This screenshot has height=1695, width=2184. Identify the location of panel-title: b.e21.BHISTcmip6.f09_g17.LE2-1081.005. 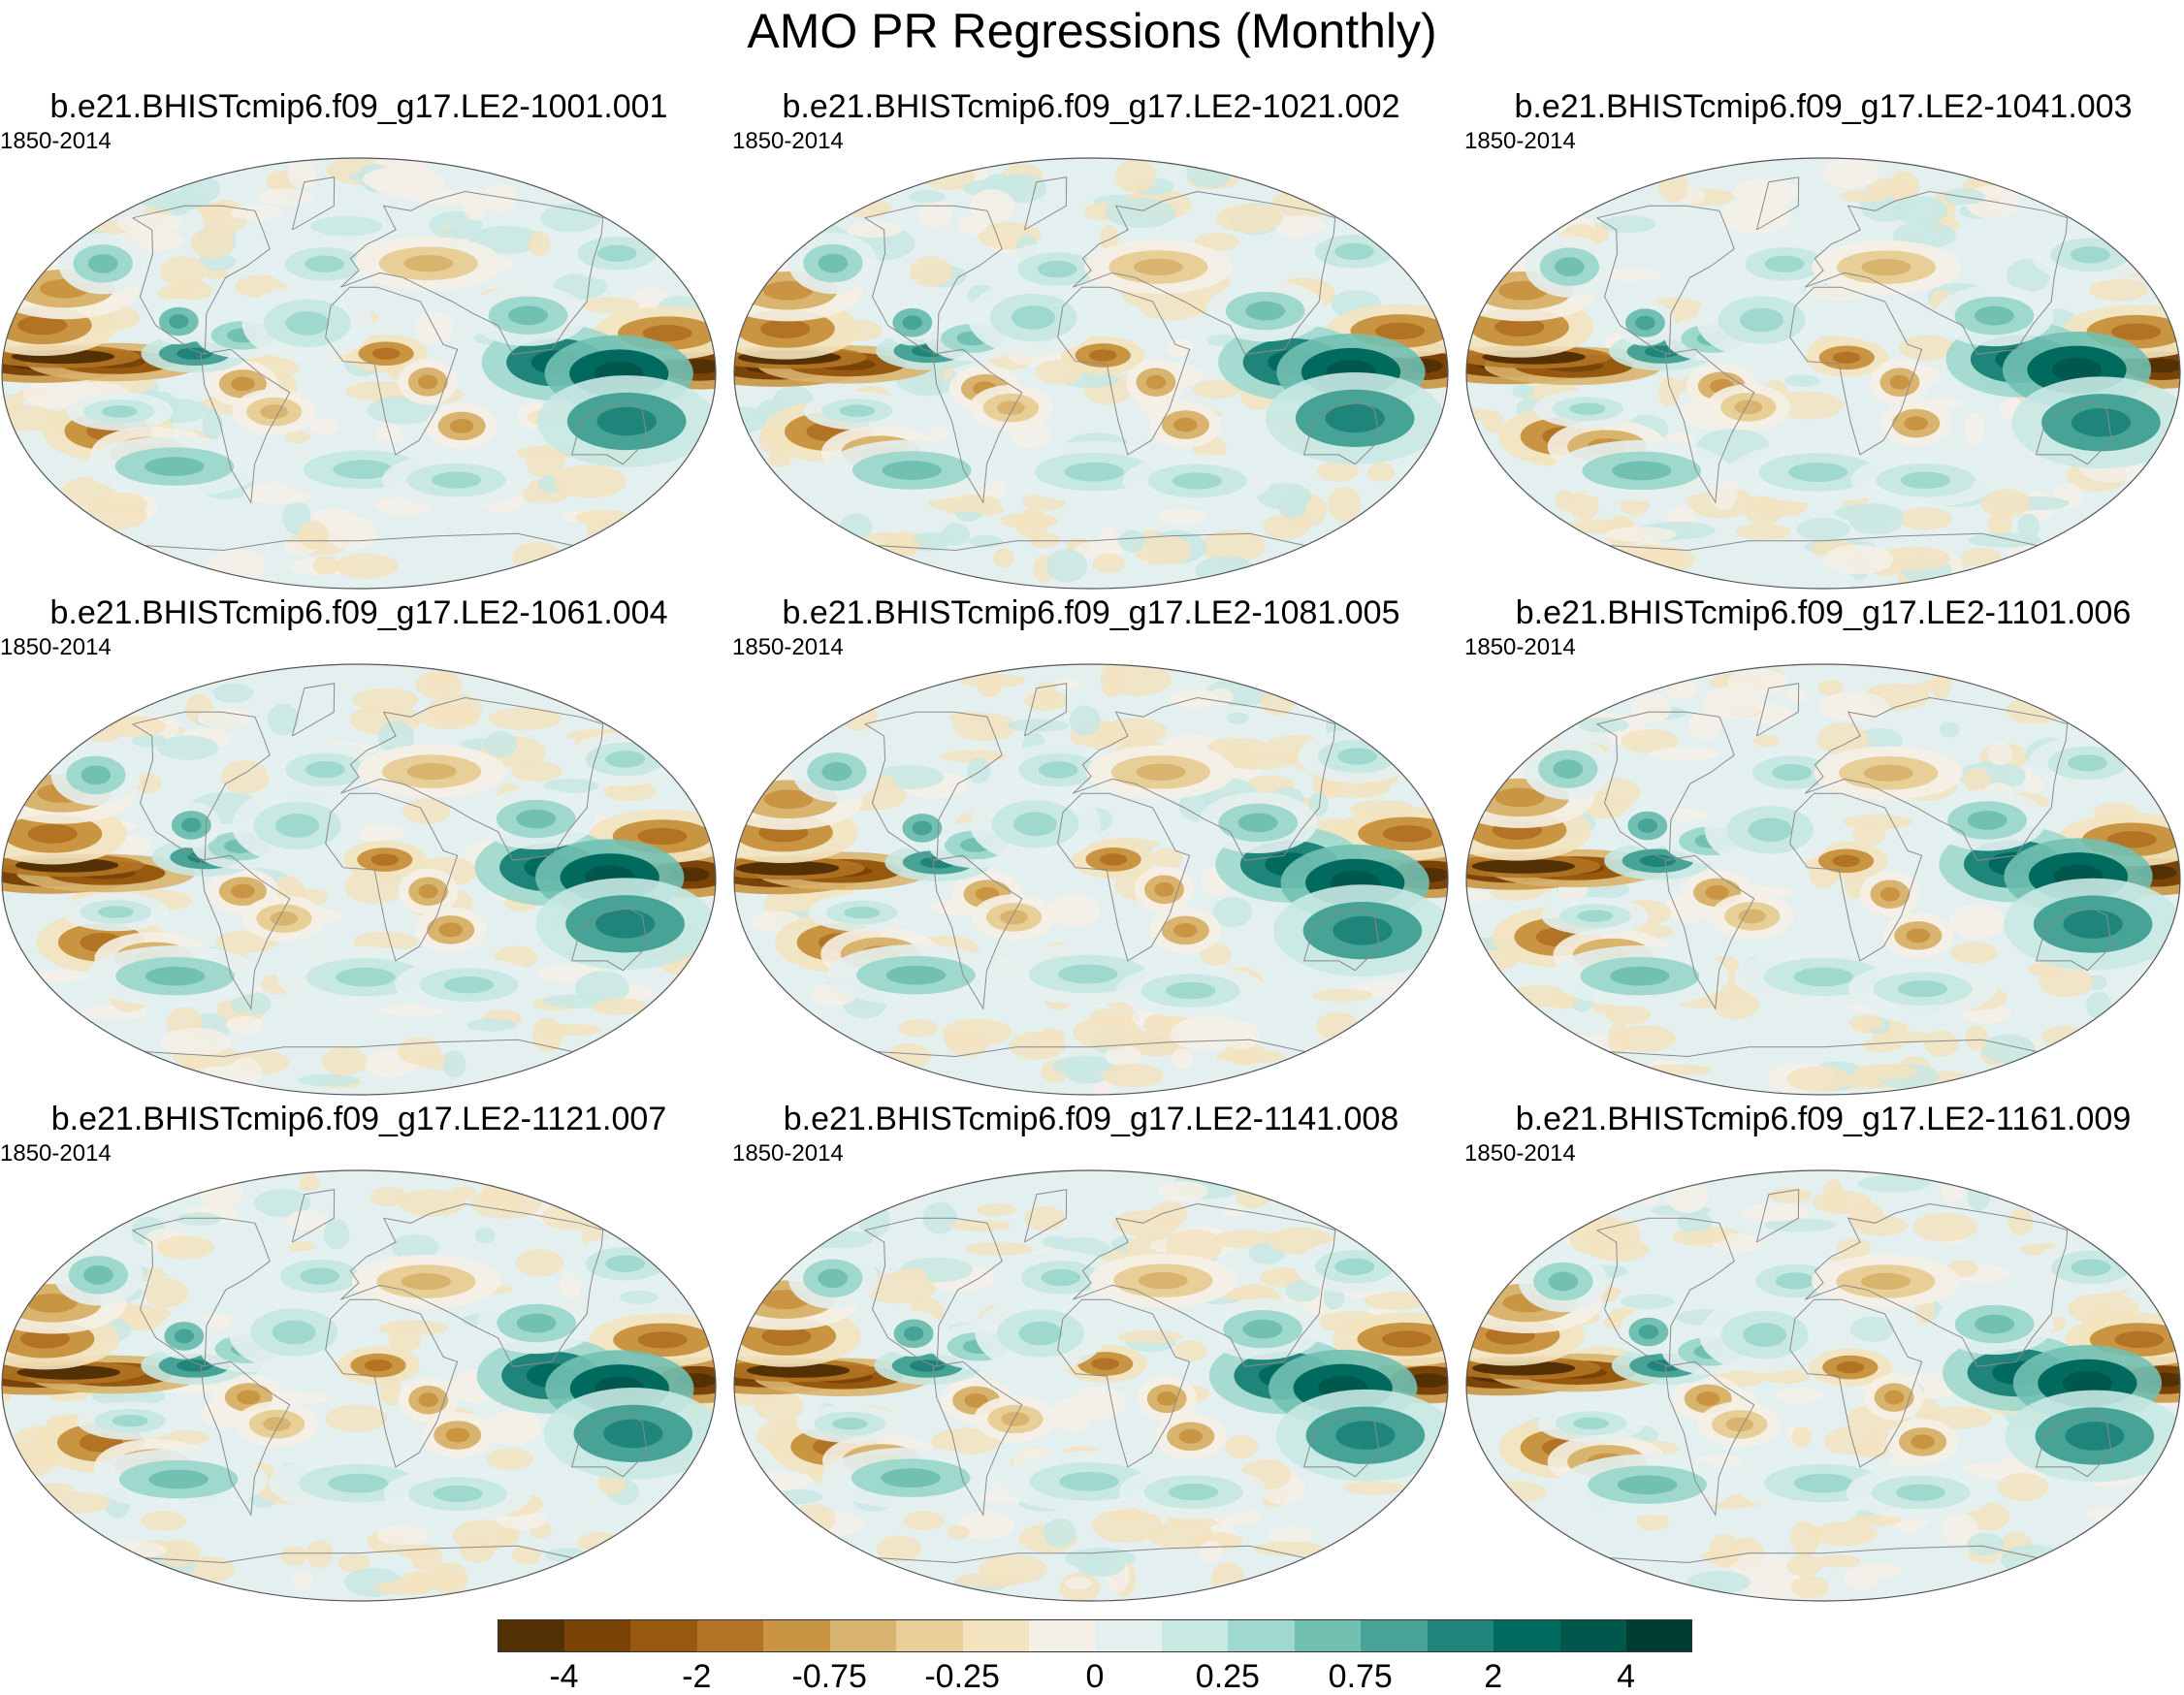
(1091, 612).